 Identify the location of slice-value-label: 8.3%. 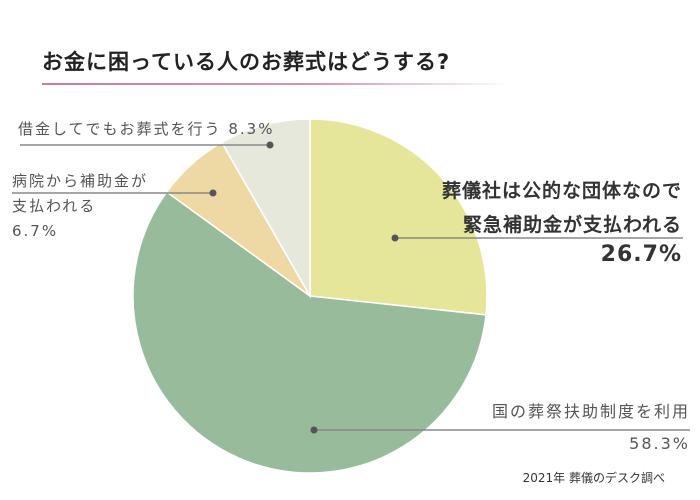
(251, 129).